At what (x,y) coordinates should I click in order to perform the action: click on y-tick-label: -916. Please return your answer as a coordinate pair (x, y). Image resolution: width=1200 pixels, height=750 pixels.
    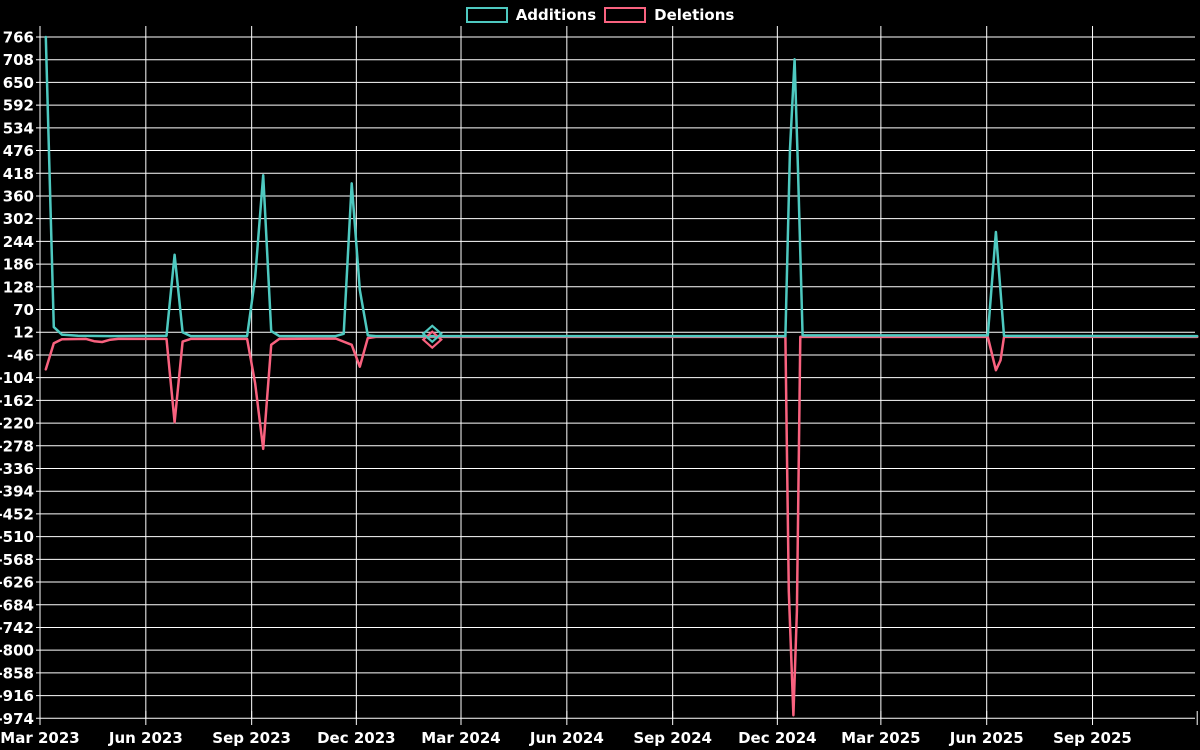
    Looking at the image, I should click on (17, 696).